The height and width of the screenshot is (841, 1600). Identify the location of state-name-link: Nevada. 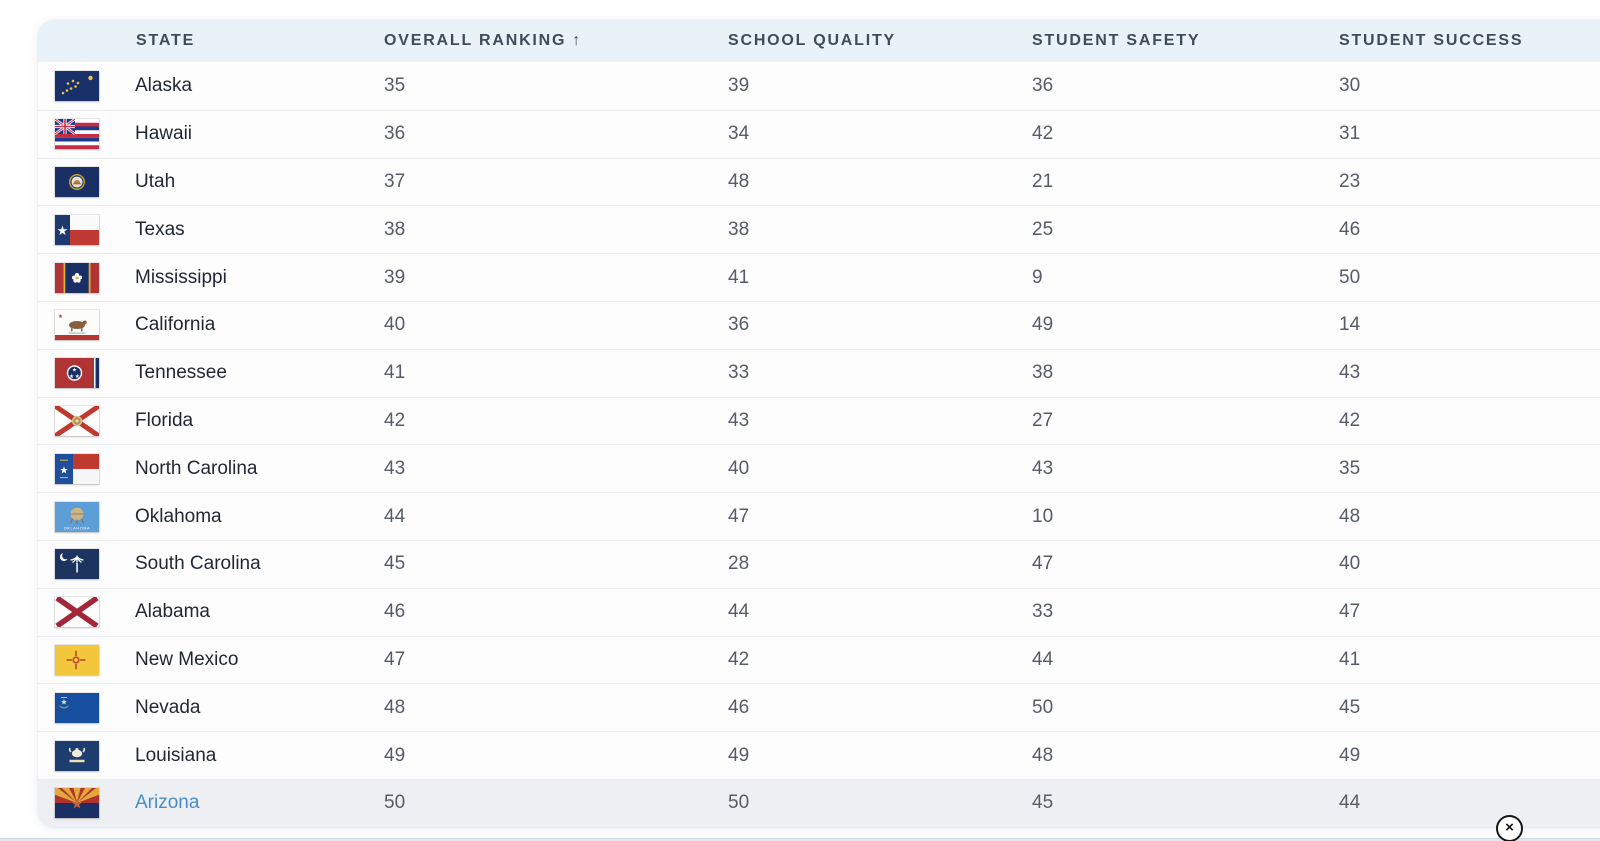
(168, 707).